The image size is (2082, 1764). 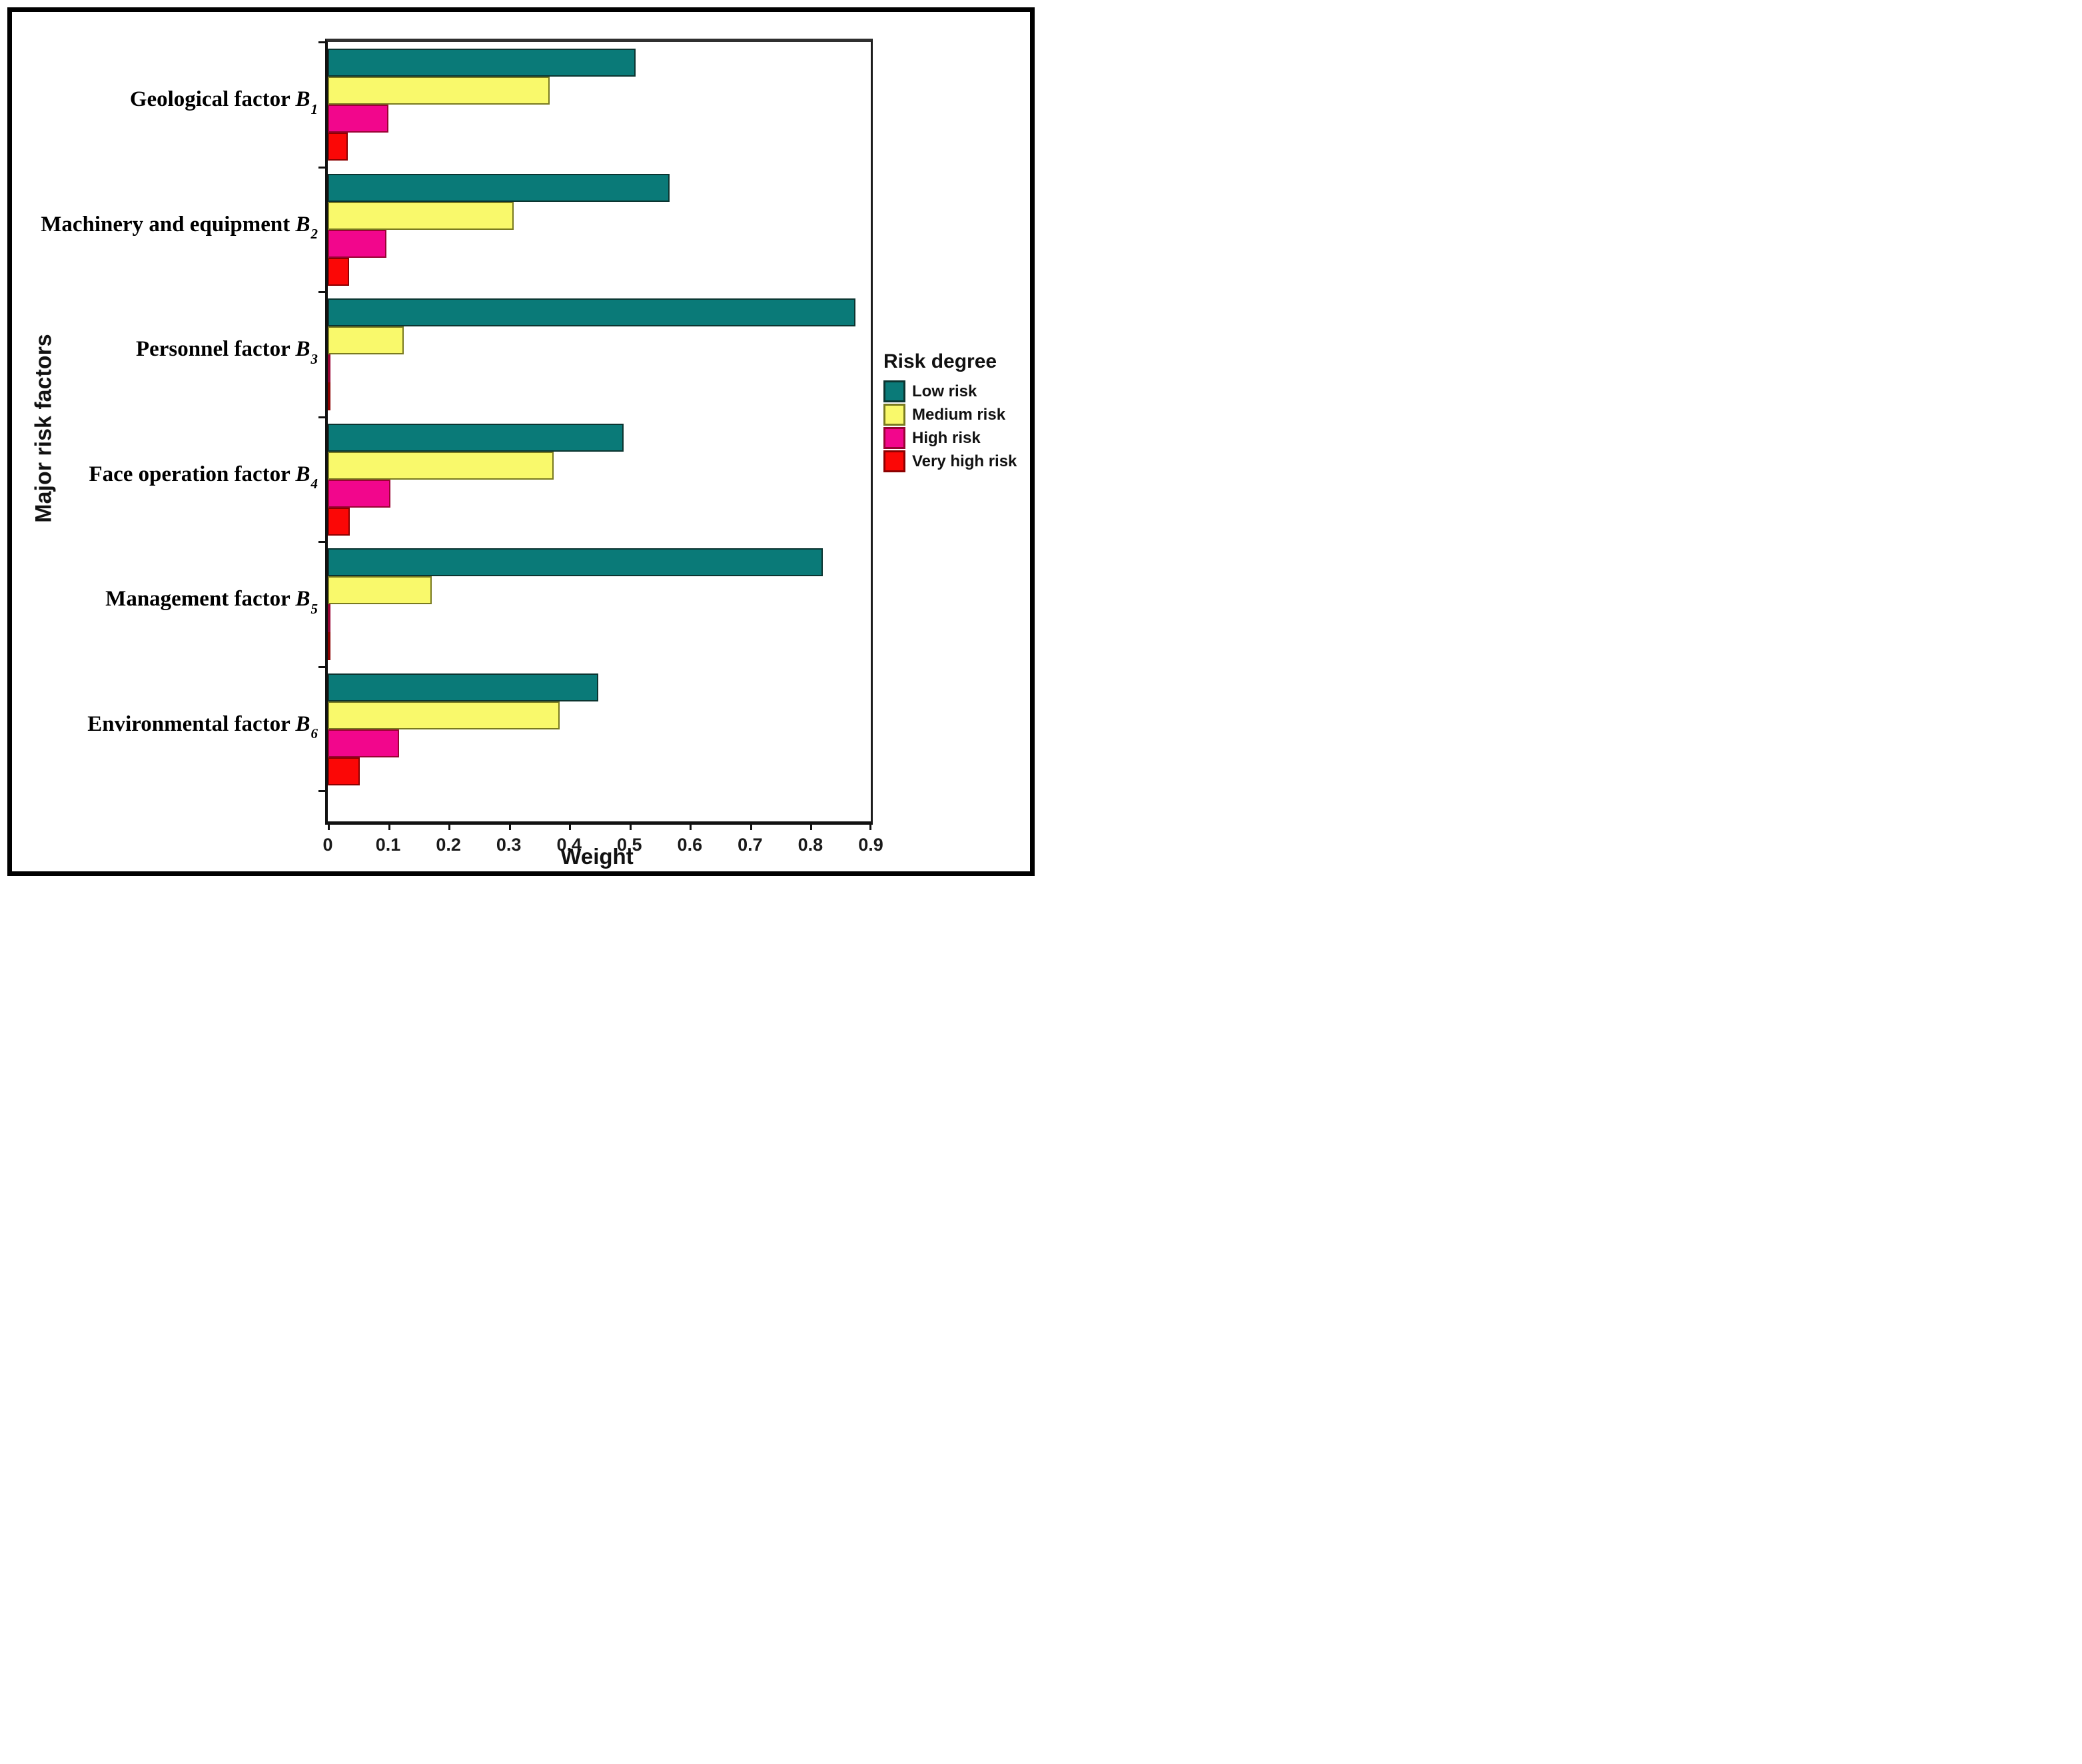 What do you see at coordinates (329, 646) in the screenshot?
I see `bar-very-high-risk-B5` at bounding box center [329, 646].